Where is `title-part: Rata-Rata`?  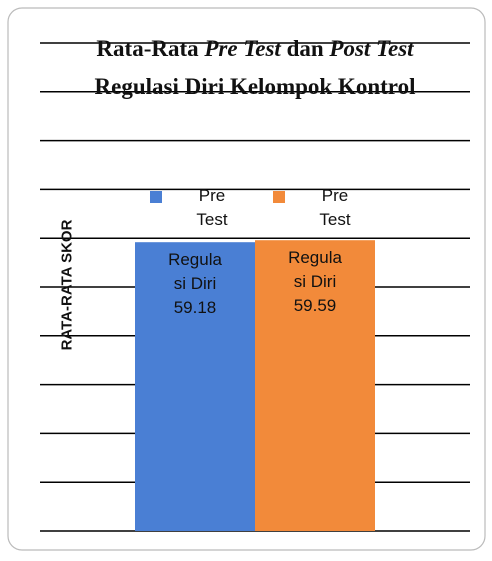
title-part: Rata-Rata is located at coordinates (150, 48).